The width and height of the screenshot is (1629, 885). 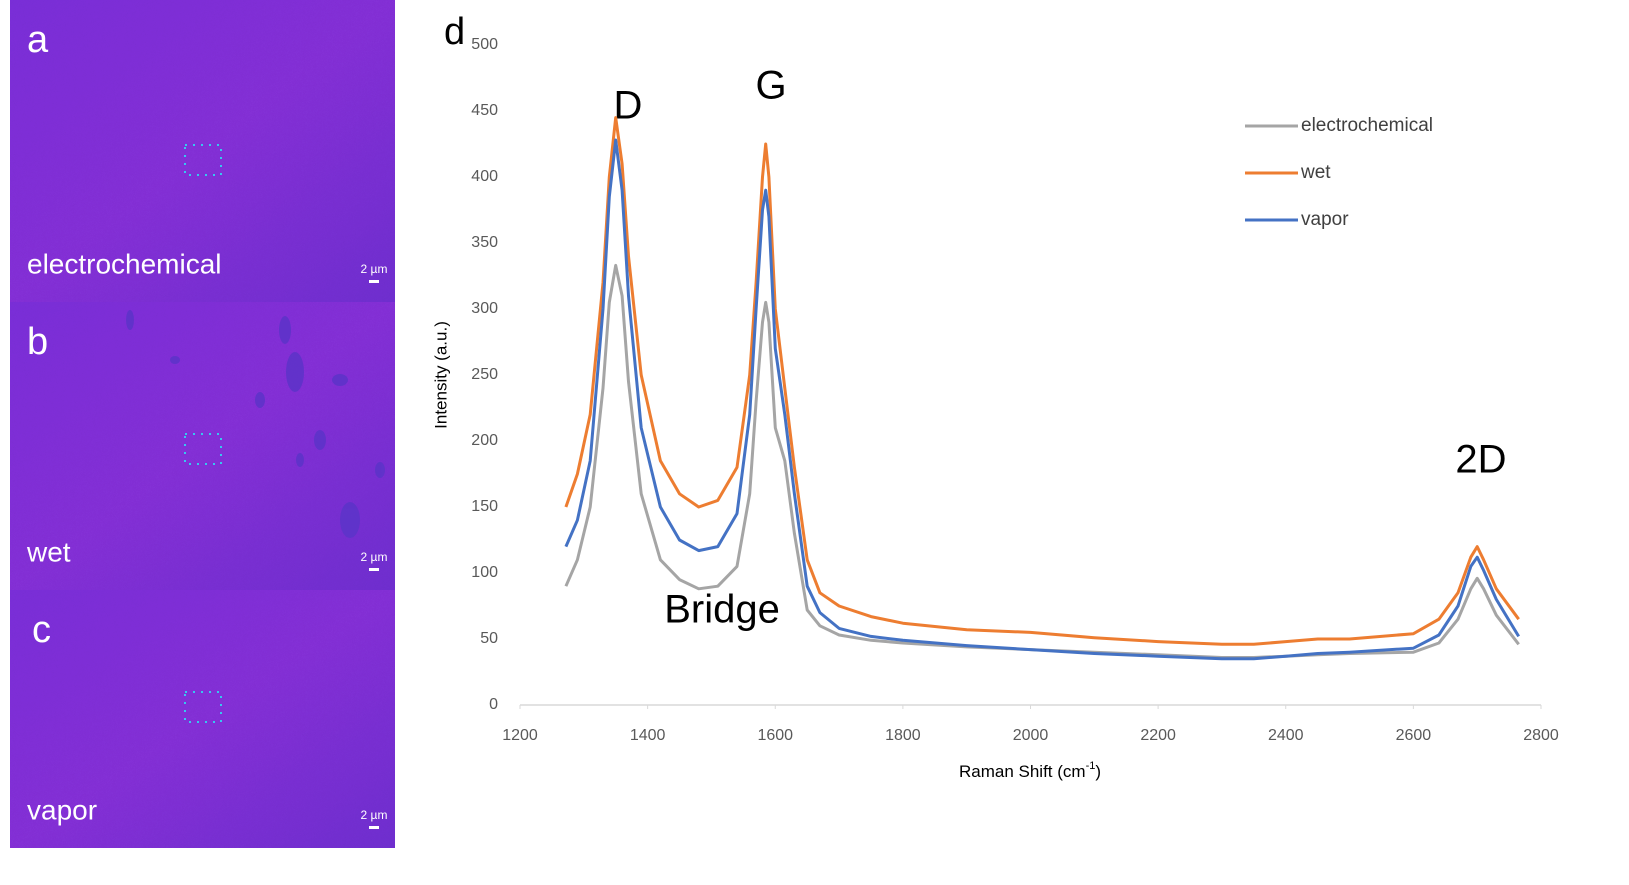 I want to click on peak-annotation: G, so click(x=770, y=86).